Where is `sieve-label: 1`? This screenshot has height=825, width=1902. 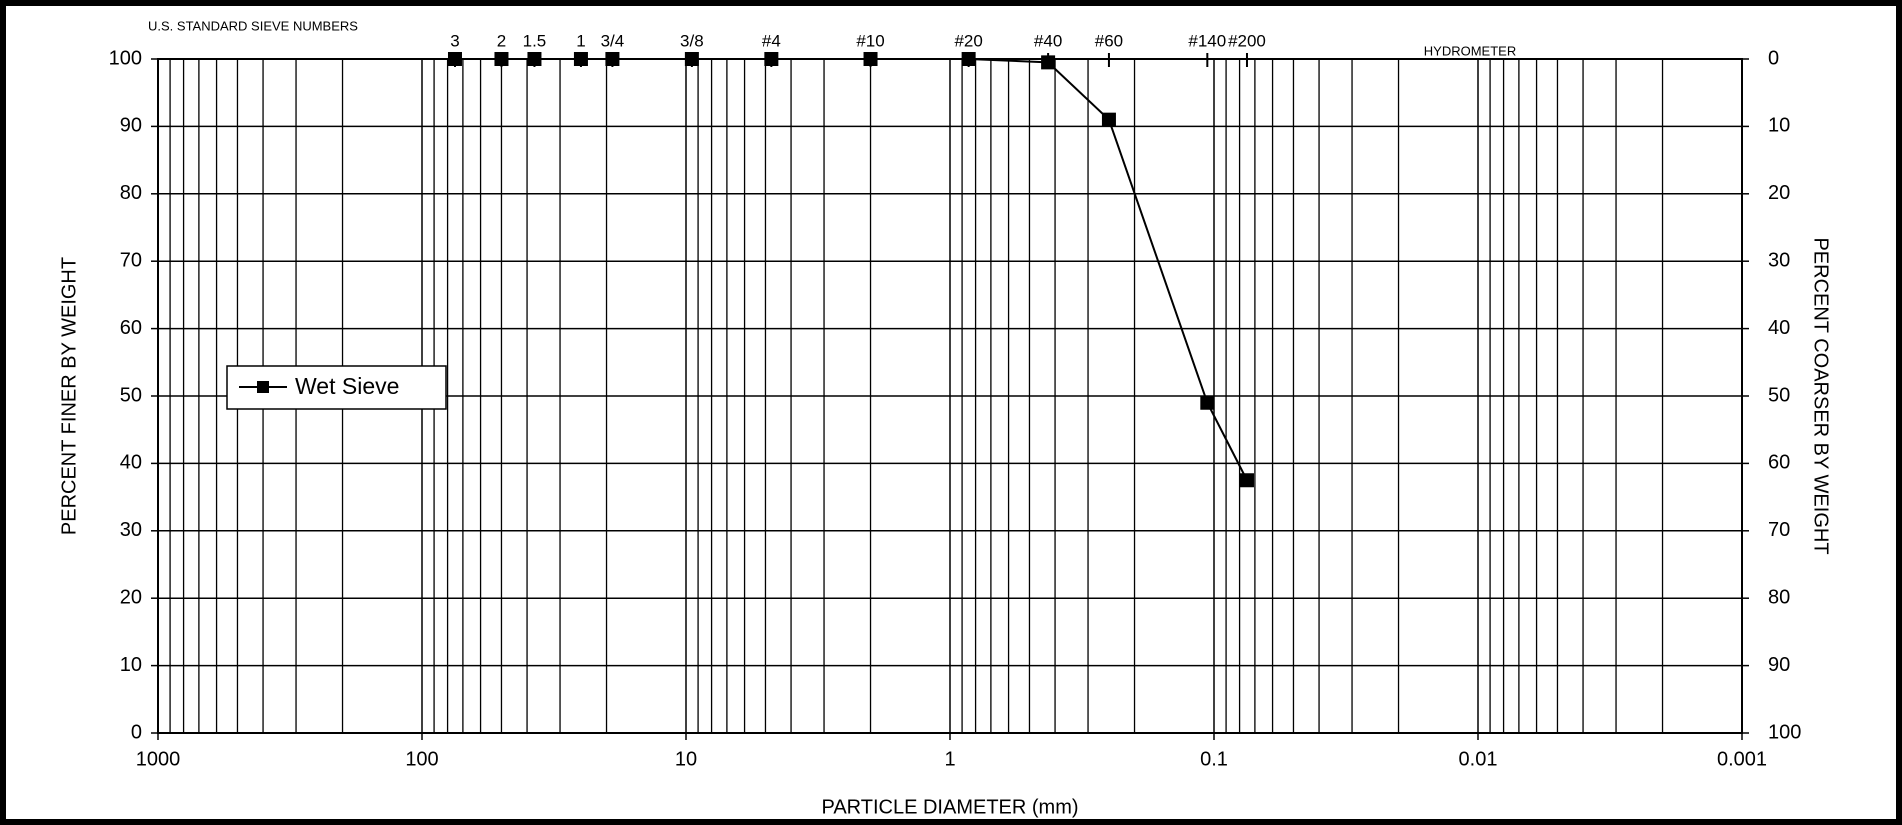
sieve-label: 1 is located at coordinates (580, 40).